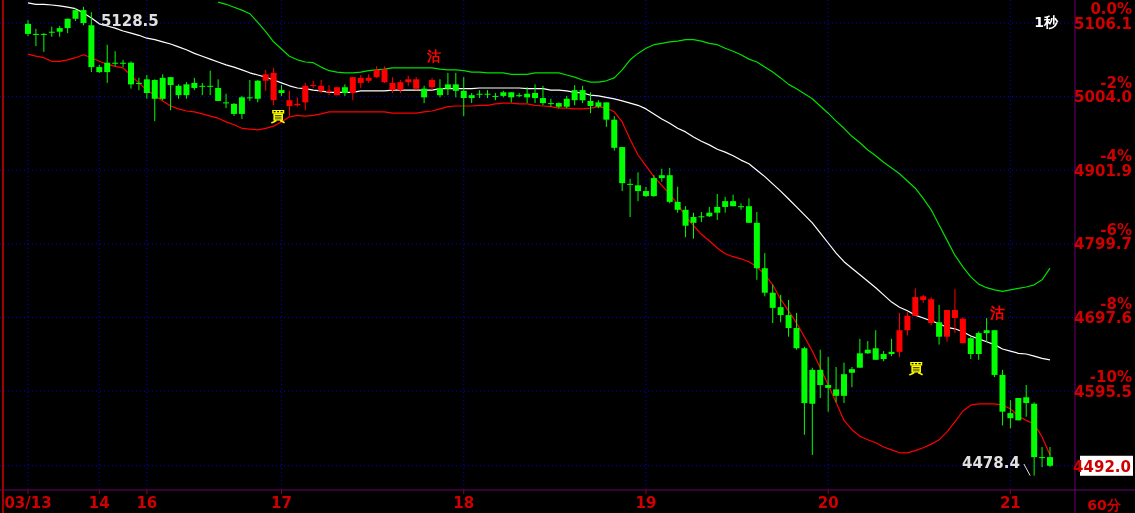 This screenshot has height=513, width=1135. I want to click on annotation: 60分, so click(1104, 505).